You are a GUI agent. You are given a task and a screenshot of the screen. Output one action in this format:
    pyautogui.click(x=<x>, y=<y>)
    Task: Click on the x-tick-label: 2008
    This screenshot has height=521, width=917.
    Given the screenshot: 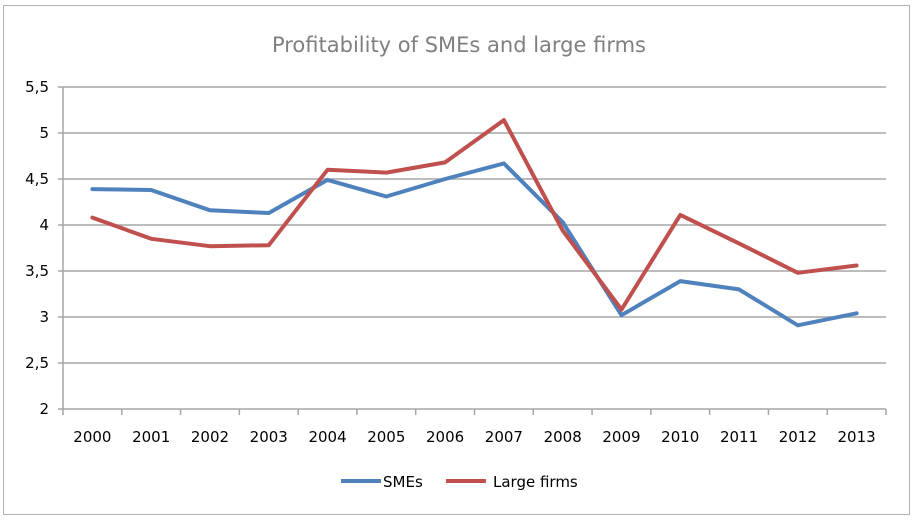 What is the action you would take?
    pyautogui.click(x=563, y=437)
    